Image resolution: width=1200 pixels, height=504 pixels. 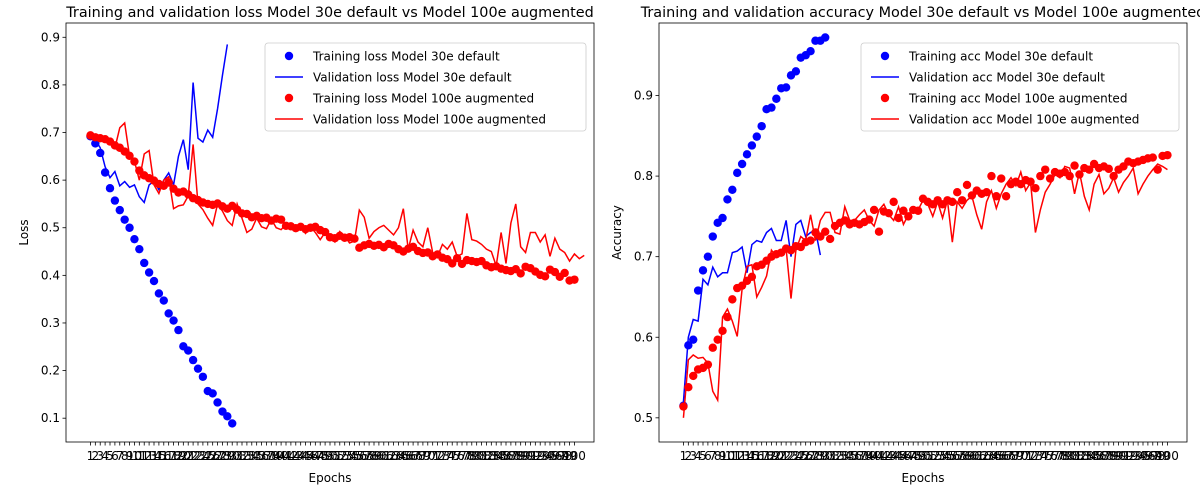 I want to click on legend-entry-label: Training acc Model 30e default, so click(x=1000, y=57).